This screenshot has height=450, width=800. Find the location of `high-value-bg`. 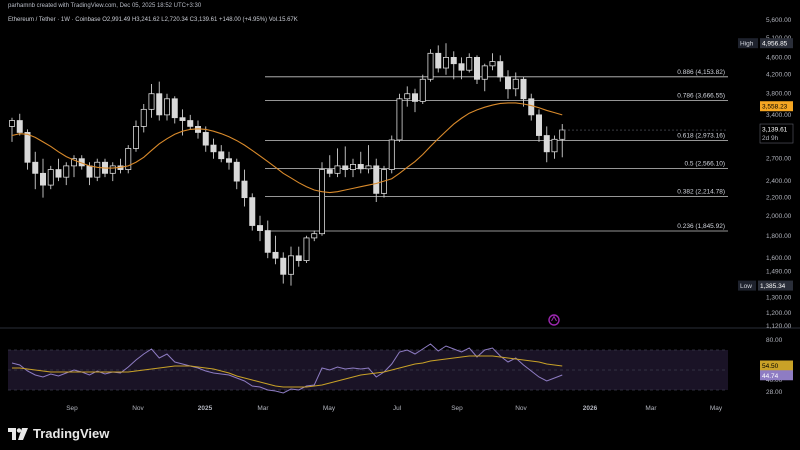

high-value-bg is located at coordinates (776, 43).